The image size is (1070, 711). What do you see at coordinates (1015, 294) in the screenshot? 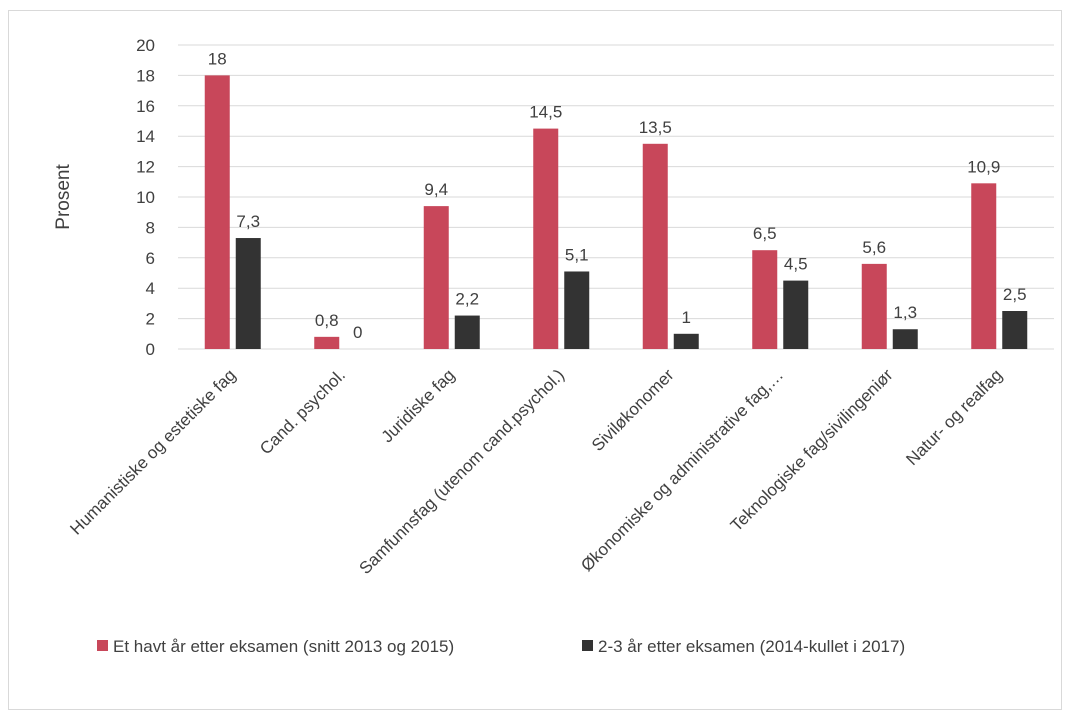
I see `data-label: 2,5` at bounding box center [1015, 294].